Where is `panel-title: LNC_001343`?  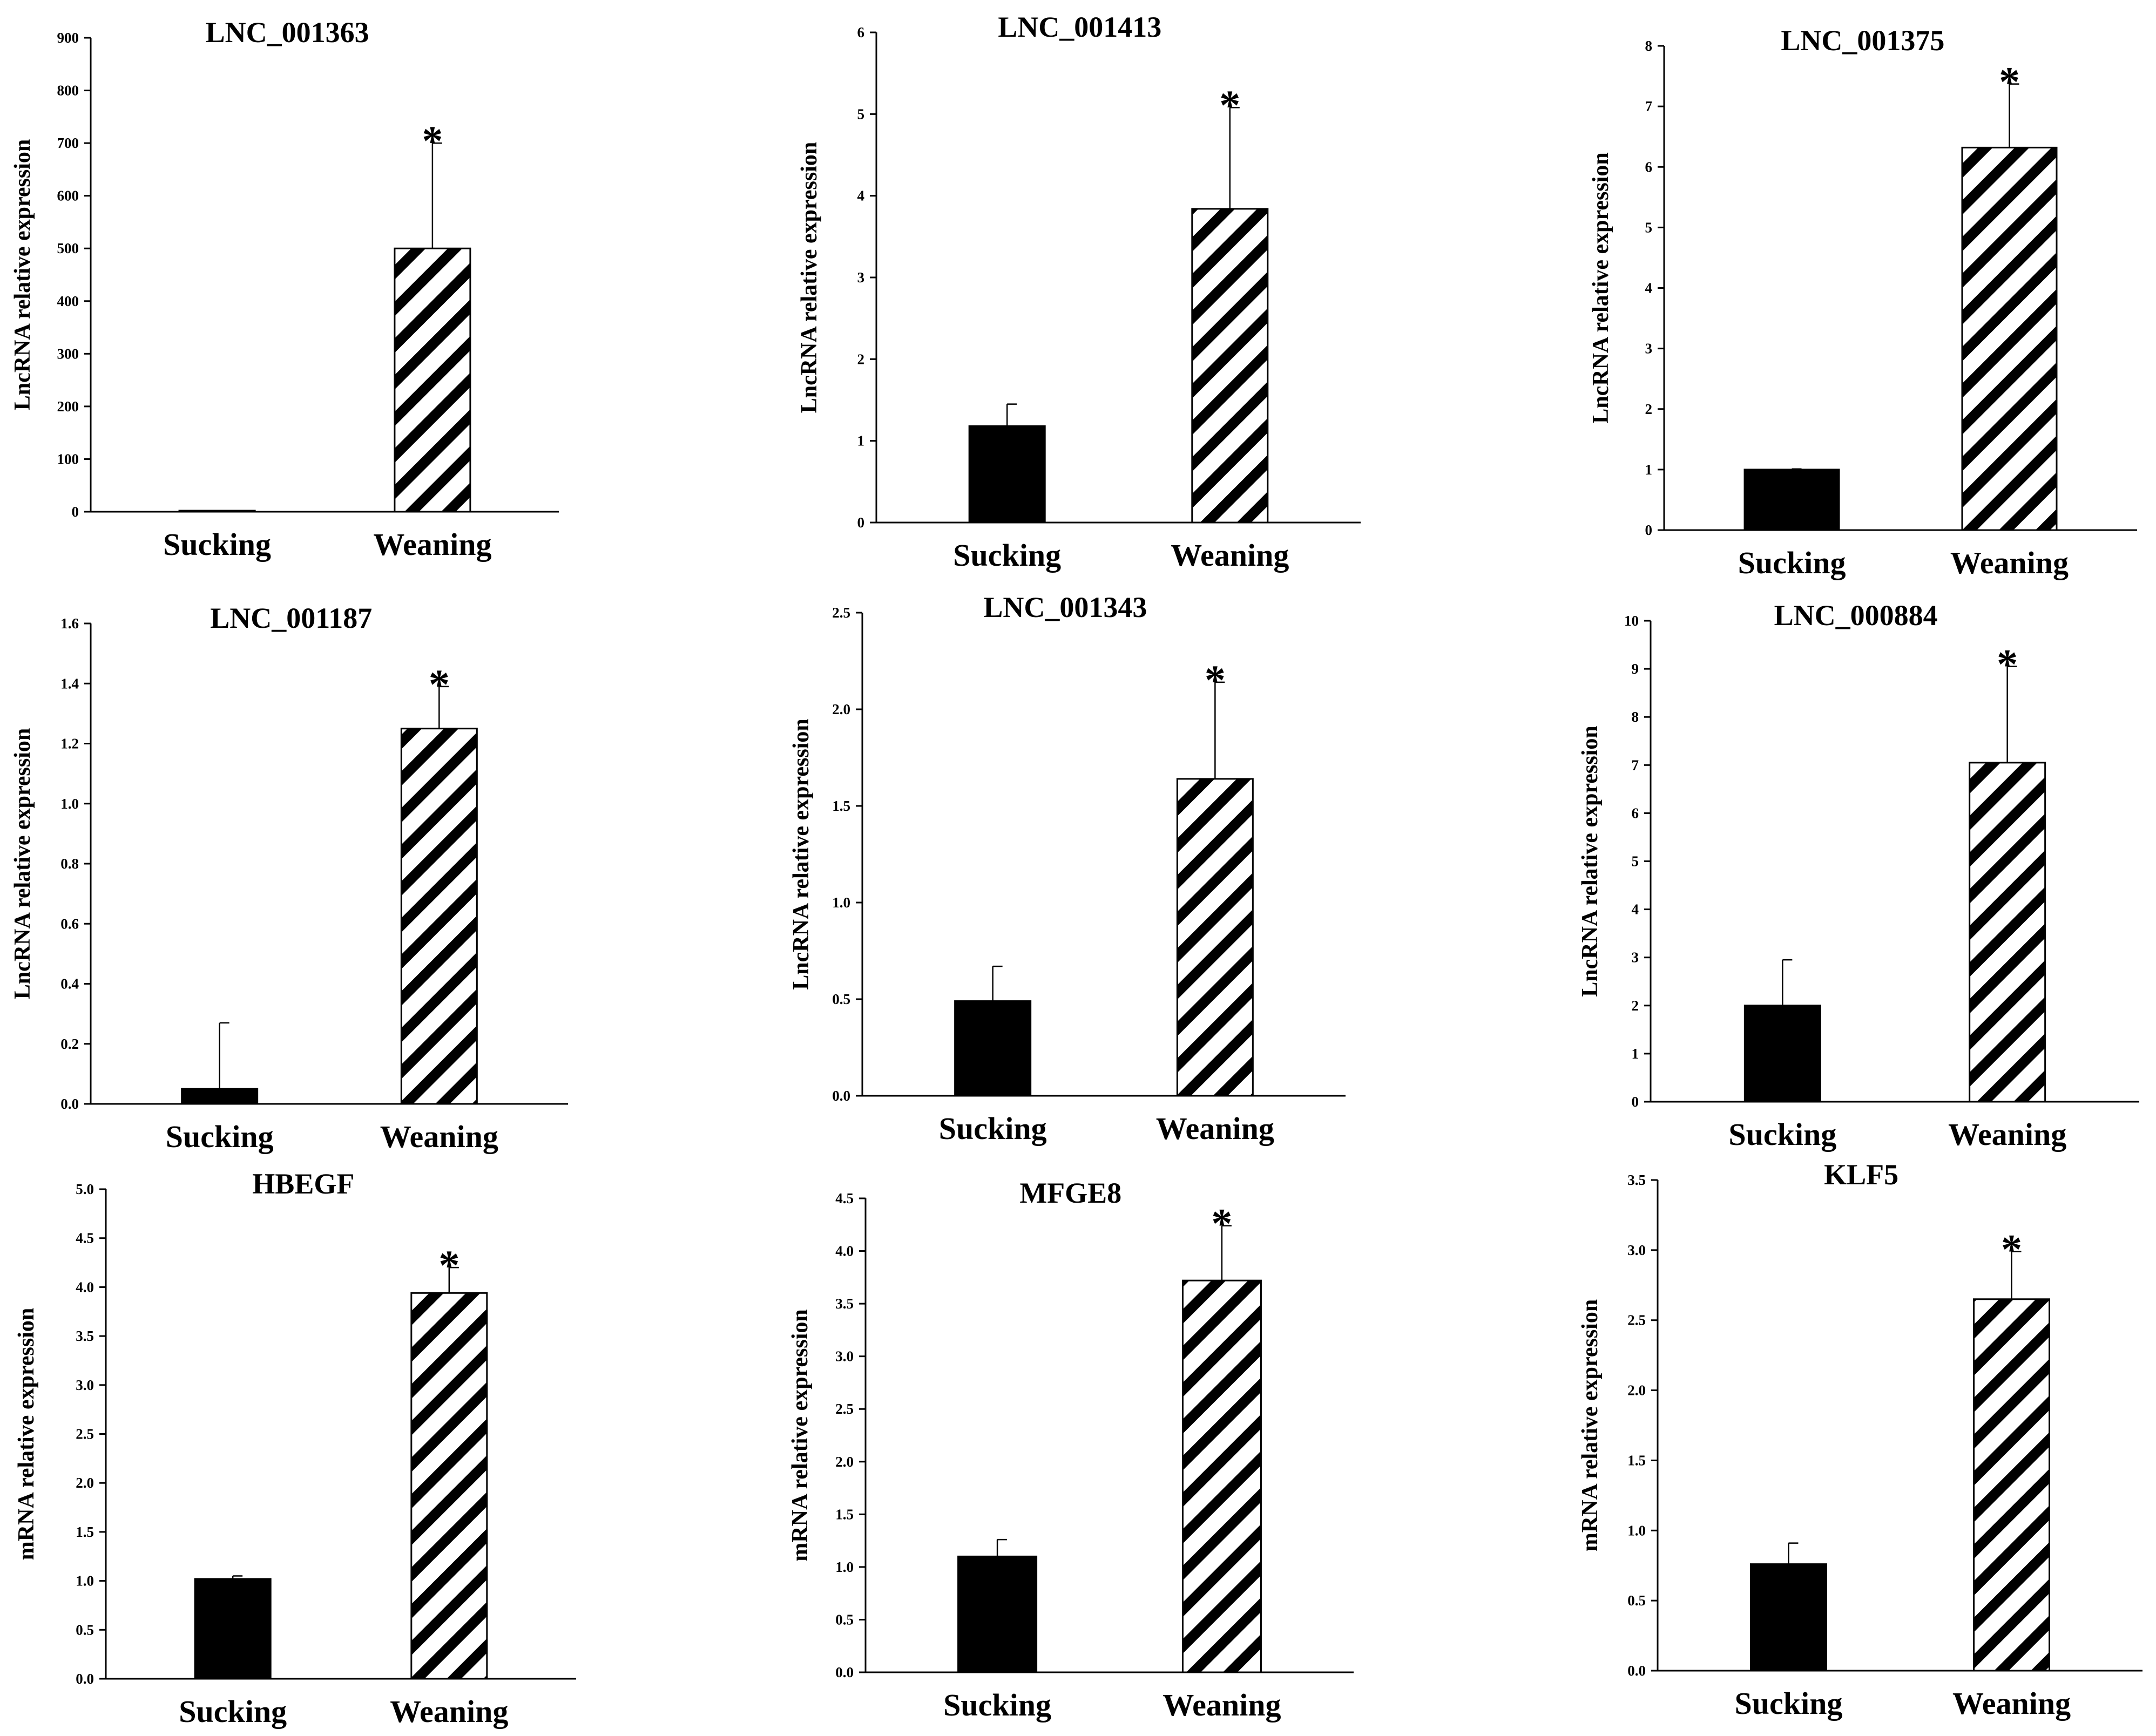
panel-title: LNC_001343 is located at coordinates (1065, 607).